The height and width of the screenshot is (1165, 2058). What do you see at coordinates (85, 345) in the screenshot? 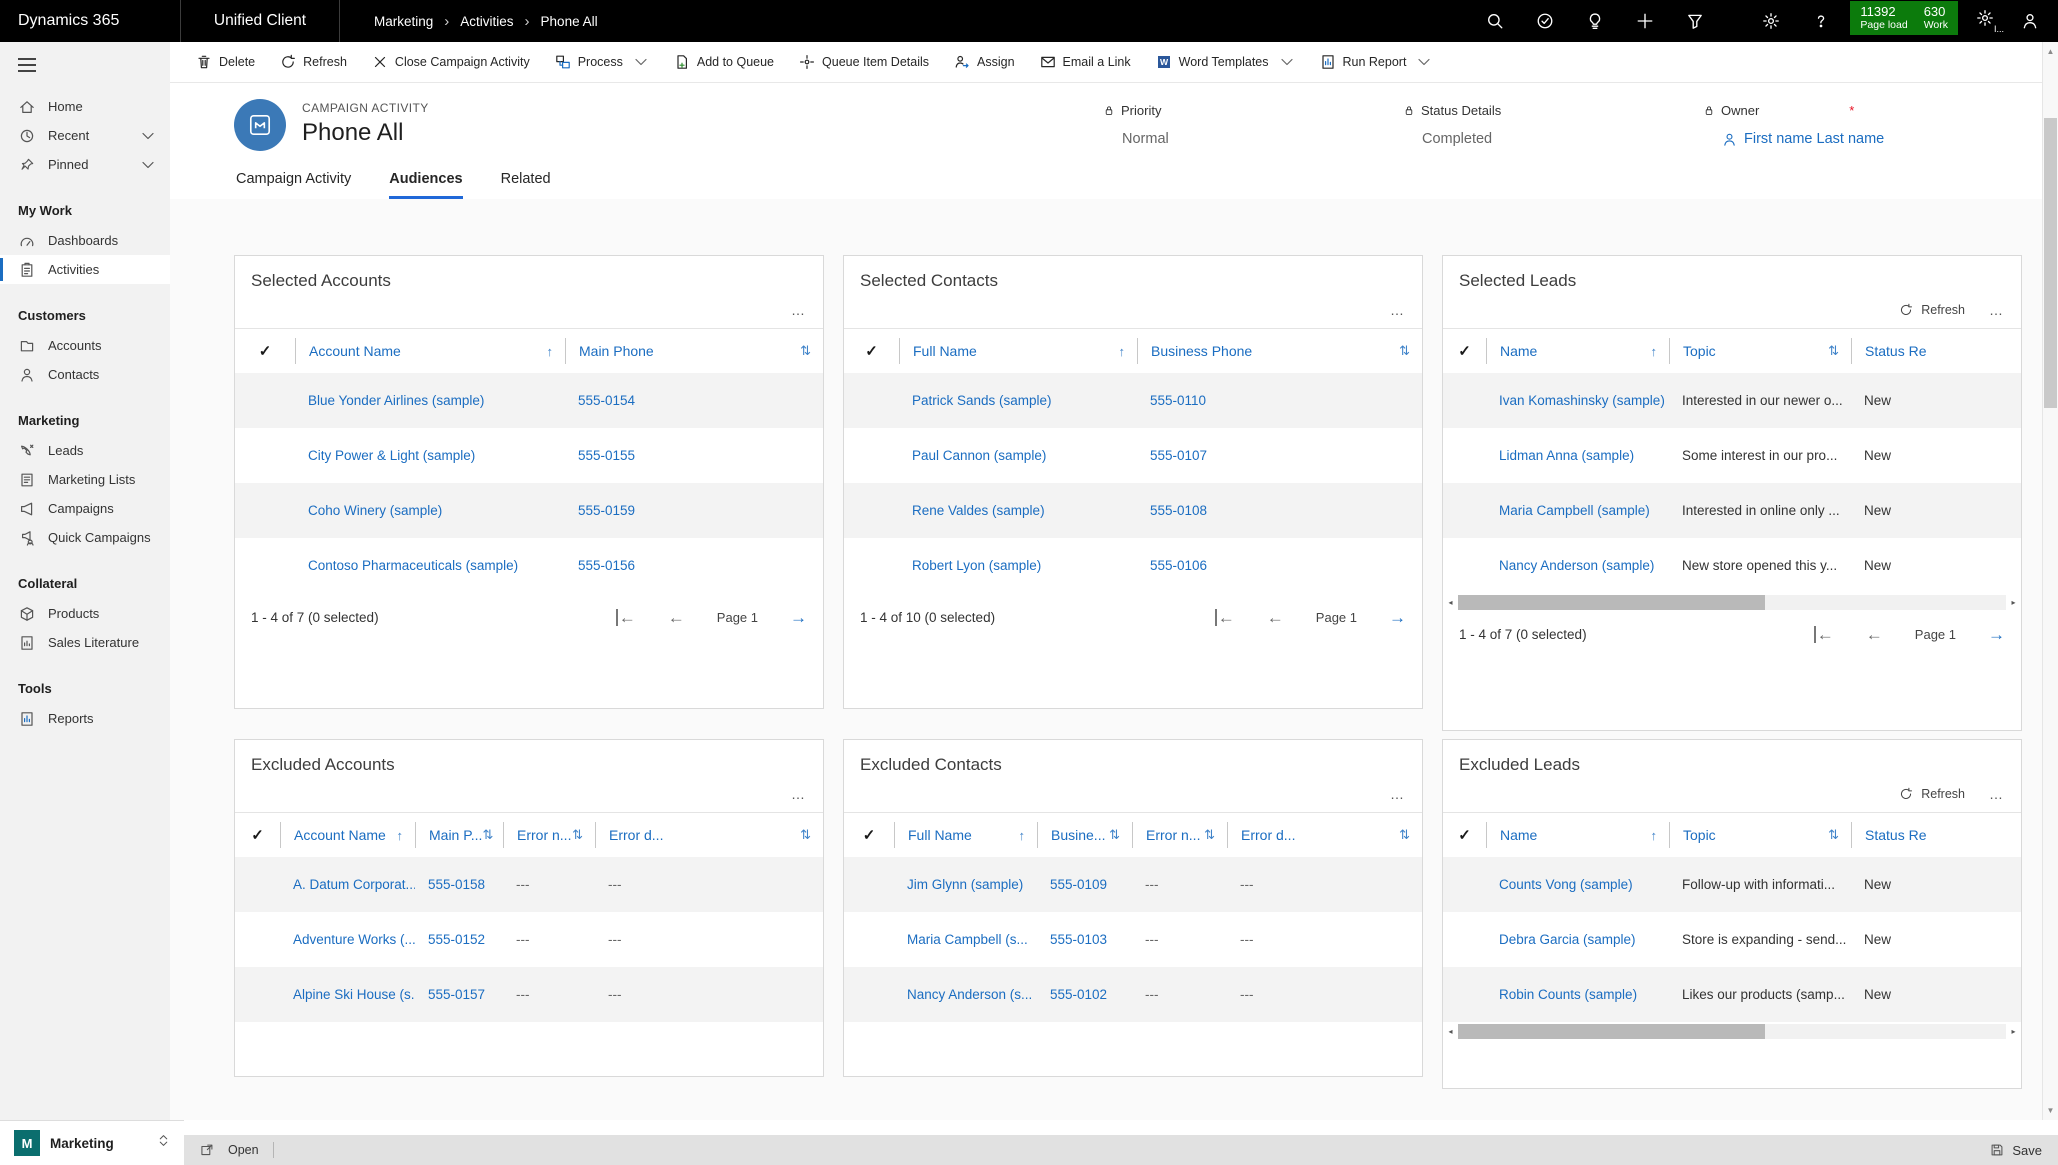
I see `sidebar-item-accounts: Accounts` at bounding box center [85, 345].